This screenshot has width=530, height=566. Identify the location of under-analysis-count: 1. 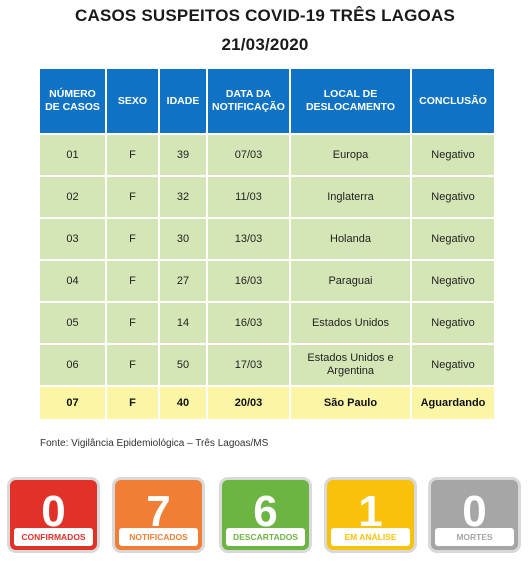
(370, 511).